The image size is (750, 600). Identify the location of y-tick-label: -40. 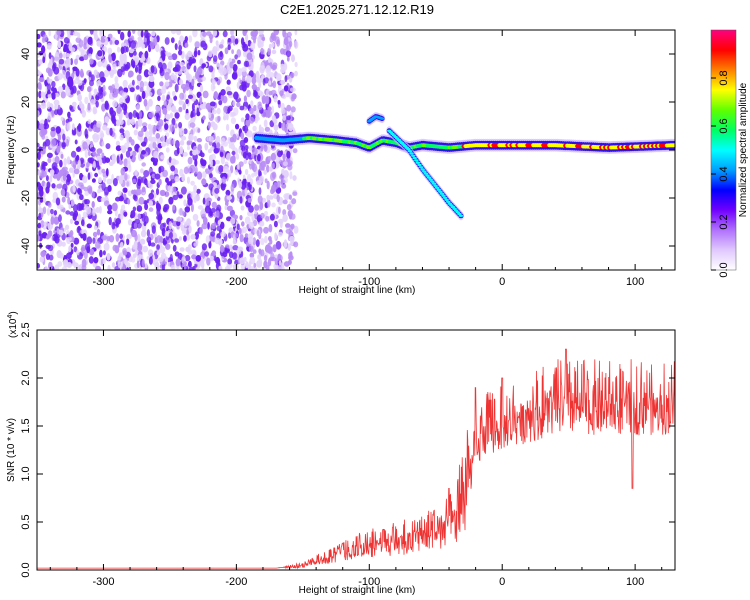
(26, 246).